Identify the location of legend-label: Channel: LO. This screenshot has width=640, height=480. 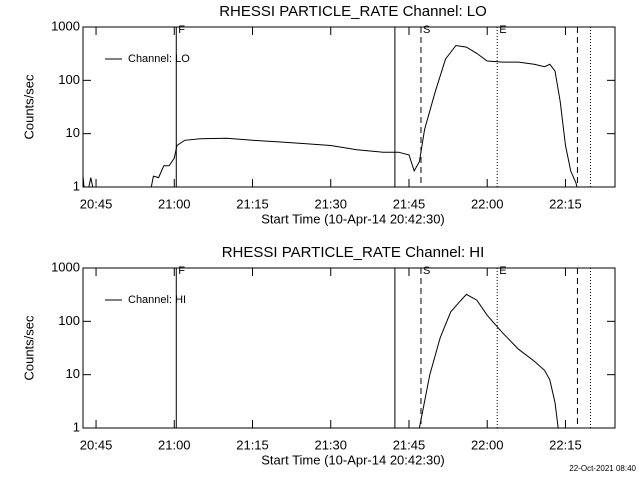
(159, 59).